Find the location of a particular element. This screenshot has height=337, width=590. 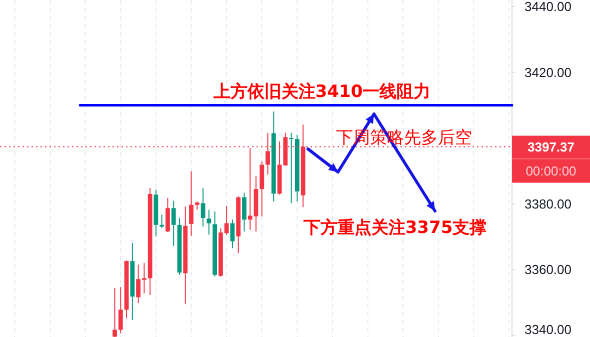

y-tick-label: 3420.00 is located at coordinates (548, 72).